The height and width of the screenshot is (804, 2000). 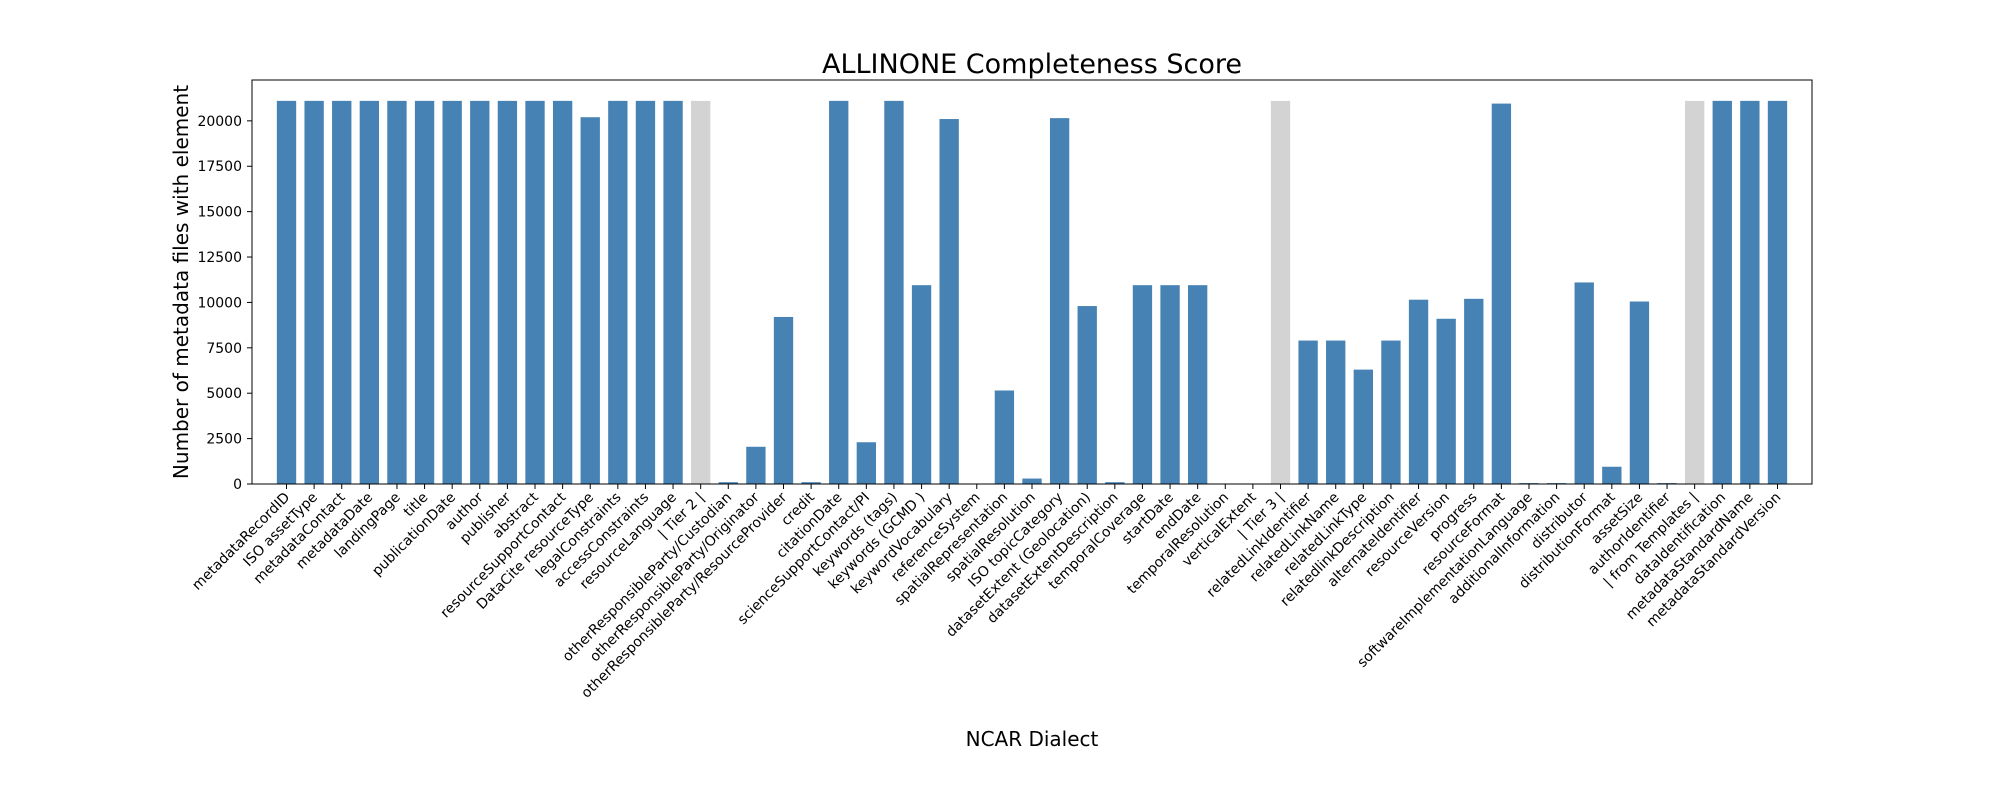 I want to click on y-tick-label: 15000, so click(x=219, y=213).